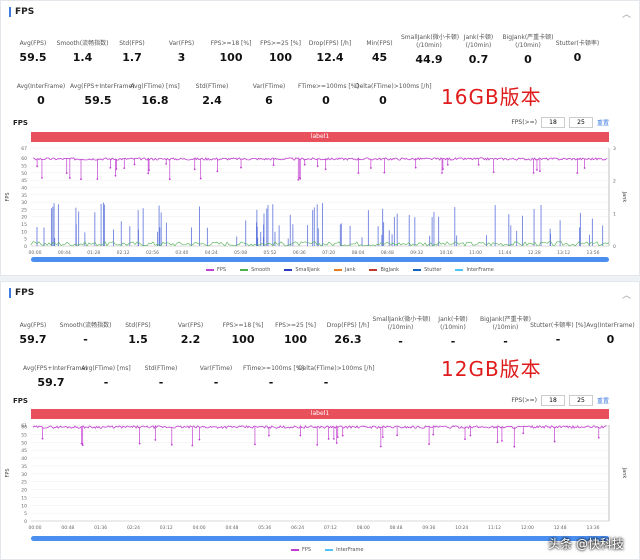  Describe the element at coordinates (138, 339) in the screenshot. I see `metric-value: 1.5` at that location.